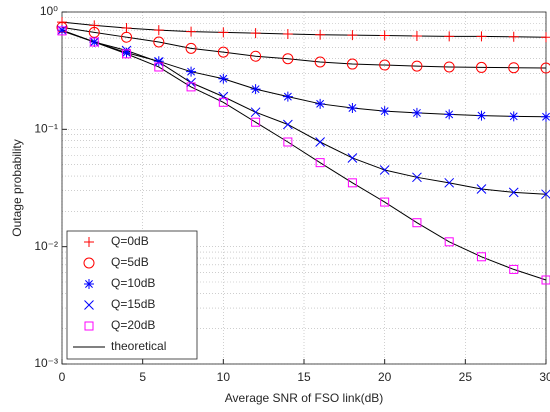  Describe the element at coordinates (304, 398) in the screenshot. I see `x-axis-label: Average SNR of FSO link(dB)` at that location.